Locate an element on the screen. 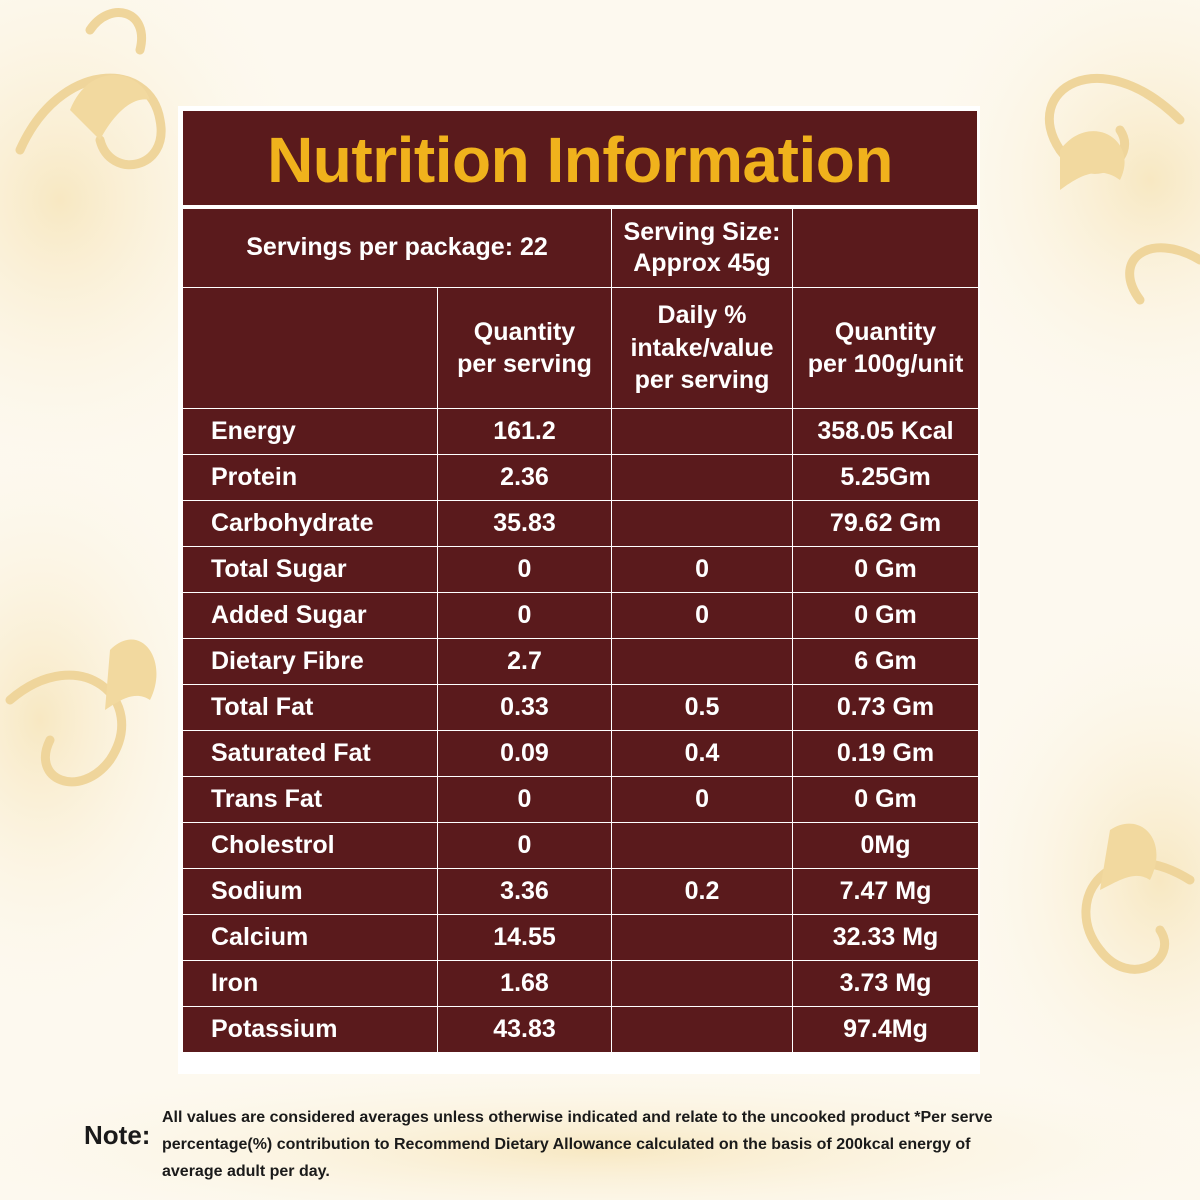 The height and width of the screenshot is (1200, 1200). qty-per-100g: 32.33 Mg is located at coordinates (886, 937).